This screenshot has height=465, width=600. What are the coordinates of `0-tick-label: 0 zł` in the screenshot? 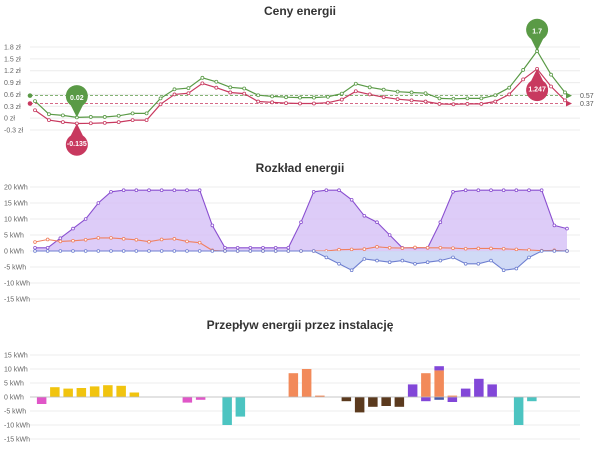 It's located at (9, 119).